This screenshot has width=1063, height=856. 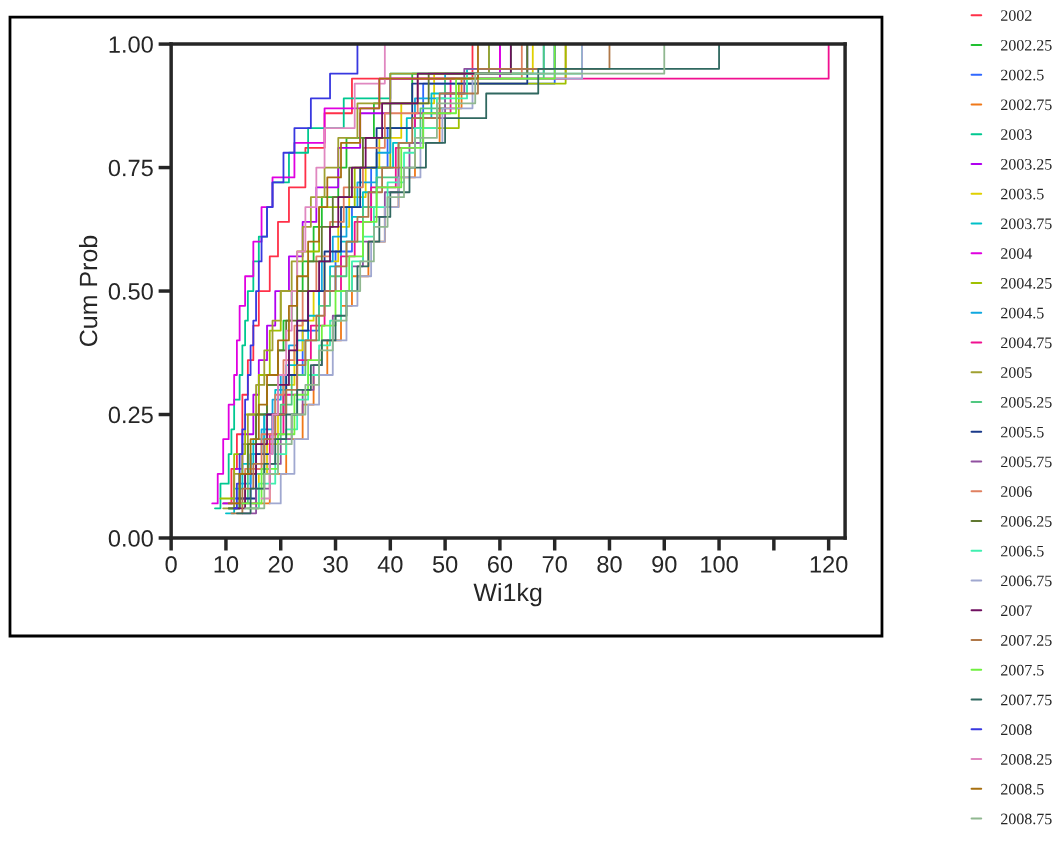 I want to click on legend-label: 2008.75, so click(x=1026, y=819).